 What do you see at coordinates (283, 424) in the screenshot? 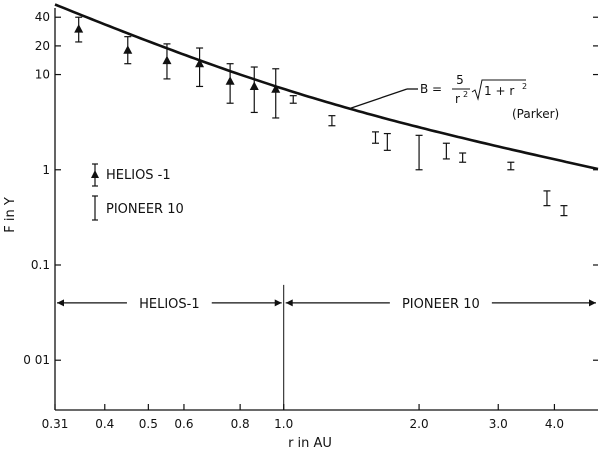
I see `x-tick-label: 1.0` at bounding box center [283, 424].